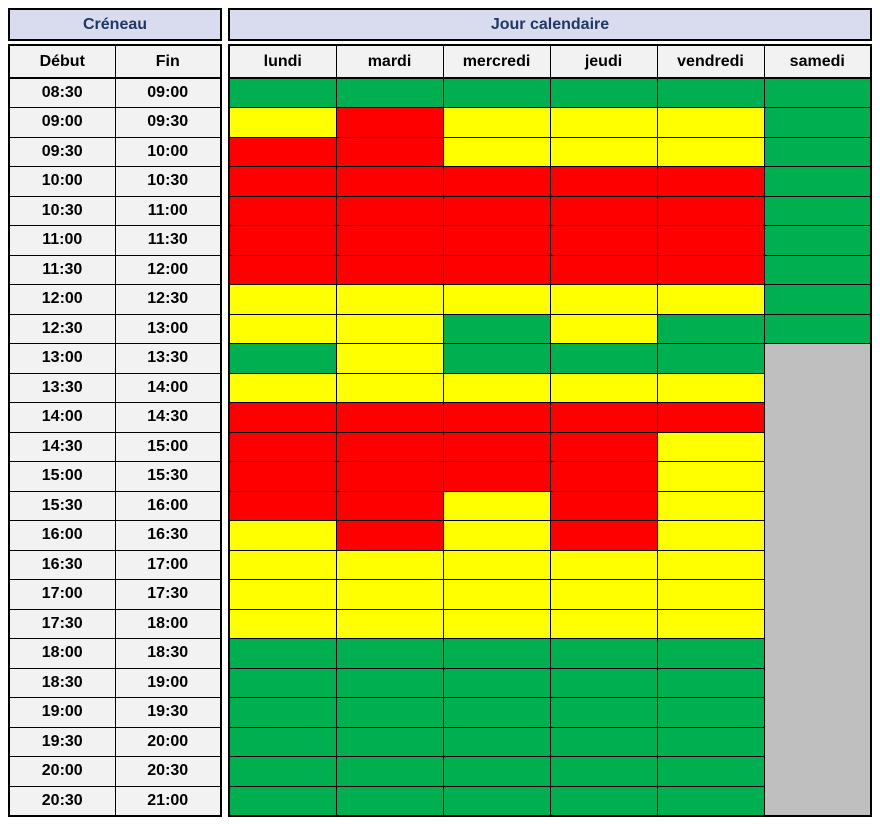 This screenshot has height=824, width=880. What do you see at coordinates (282, 623) in the screenshot?
I see `slot-cell-lundi-17:30-yellow` at bounding box center [282, 623].